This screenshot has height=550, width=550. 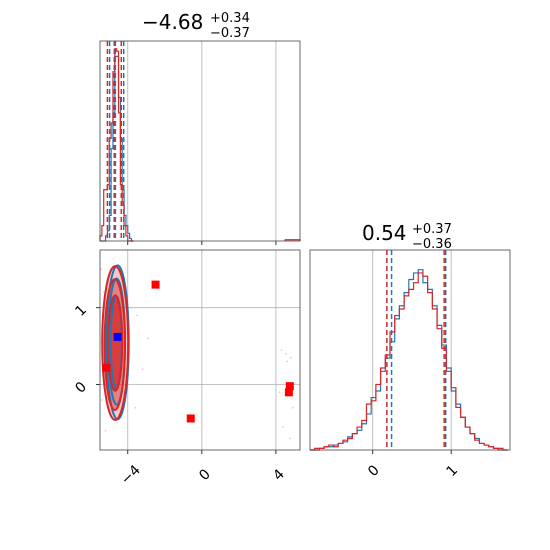 I want to click on hist2-series-red, so click(x=409, y=361).